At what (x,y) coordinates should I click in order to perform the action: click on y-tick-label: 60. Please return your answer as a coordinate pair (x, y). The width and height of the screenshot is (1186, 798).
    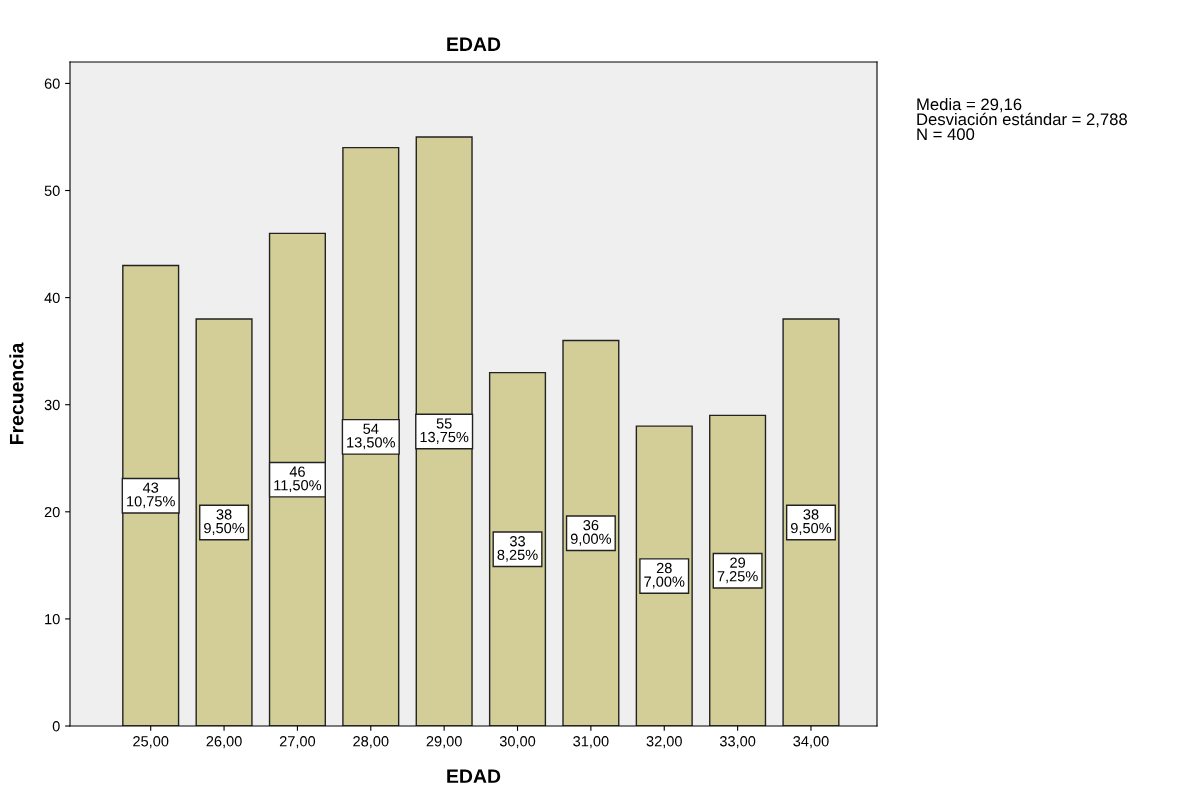
    Looking at the image, I should click on (52, 83).